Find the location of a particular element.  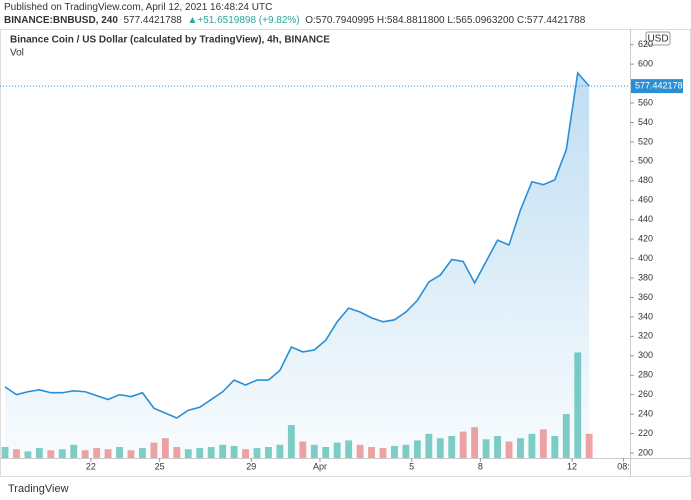

y-tick-label: 280 is located at coordinates (645, 375).